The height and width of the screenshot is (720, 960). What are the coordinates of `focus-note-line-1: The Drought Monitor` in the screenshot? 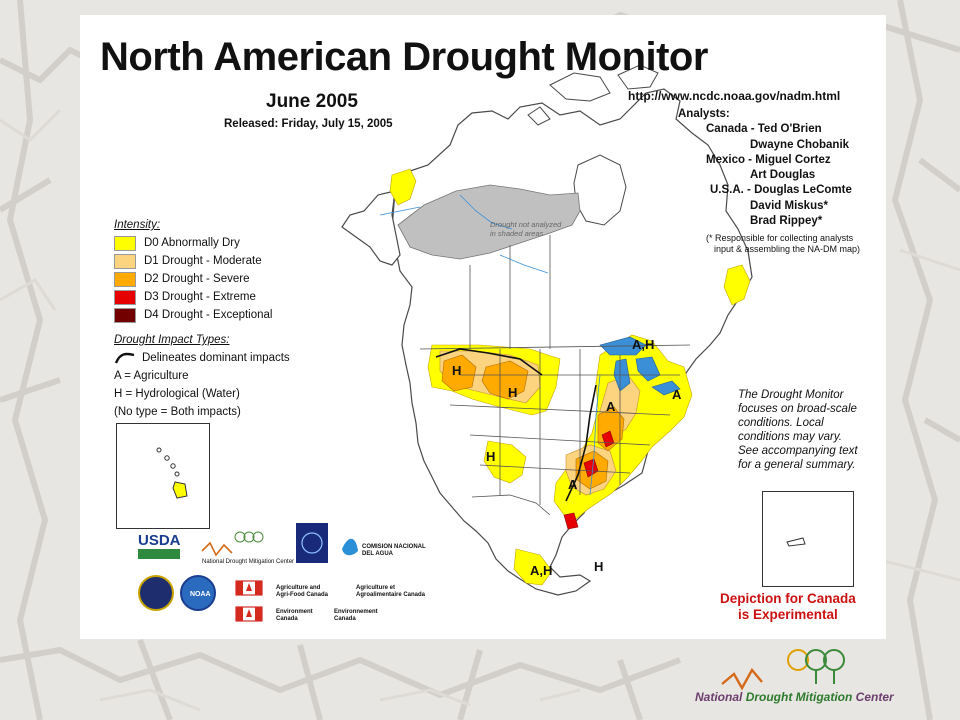 It's located at (791, 395).